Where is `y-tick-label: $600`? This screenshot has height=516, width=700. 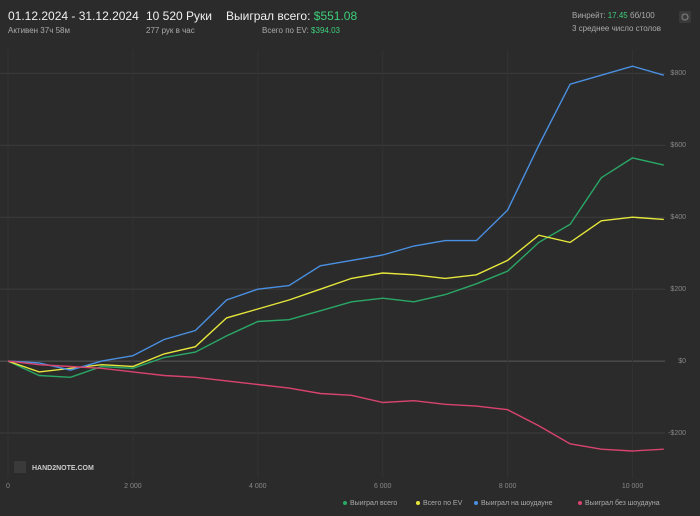
y-tick-label: $600 is located at coordinates (678, 145).